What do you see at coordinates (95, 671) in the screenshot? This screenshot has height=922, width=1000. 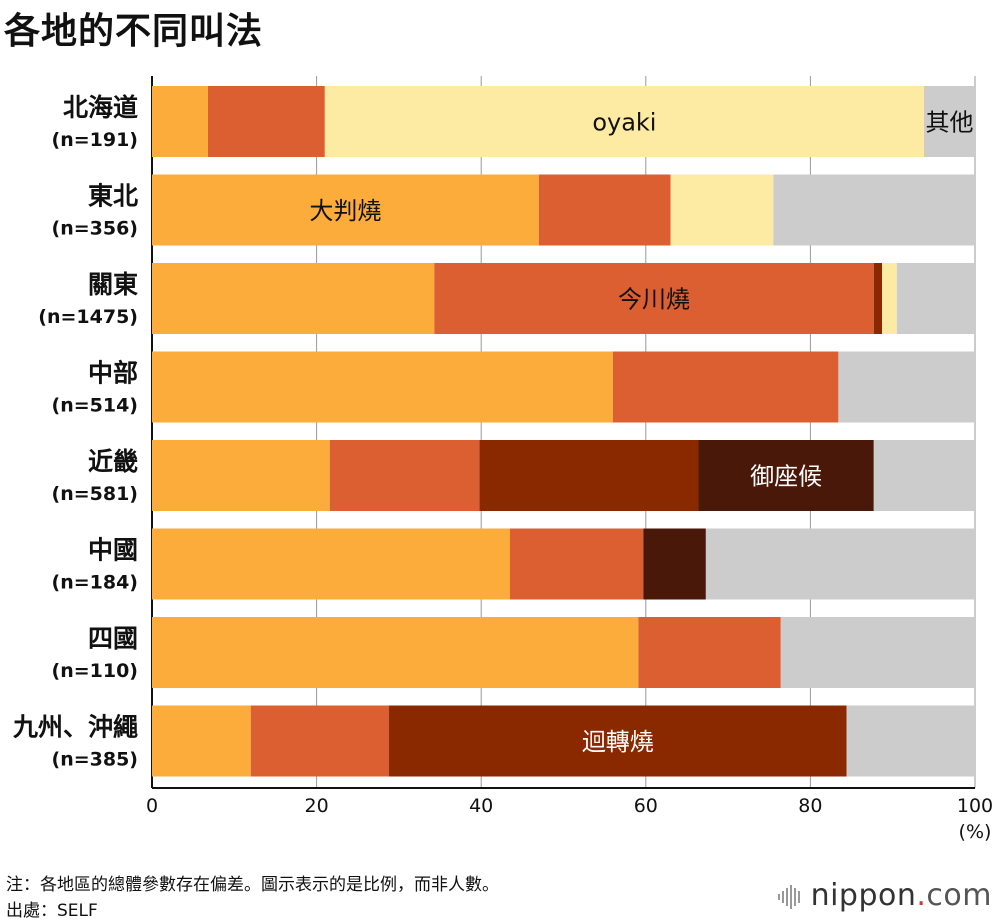 I see `category-sample-size: (n=110)` at bounding box center [95, 671].